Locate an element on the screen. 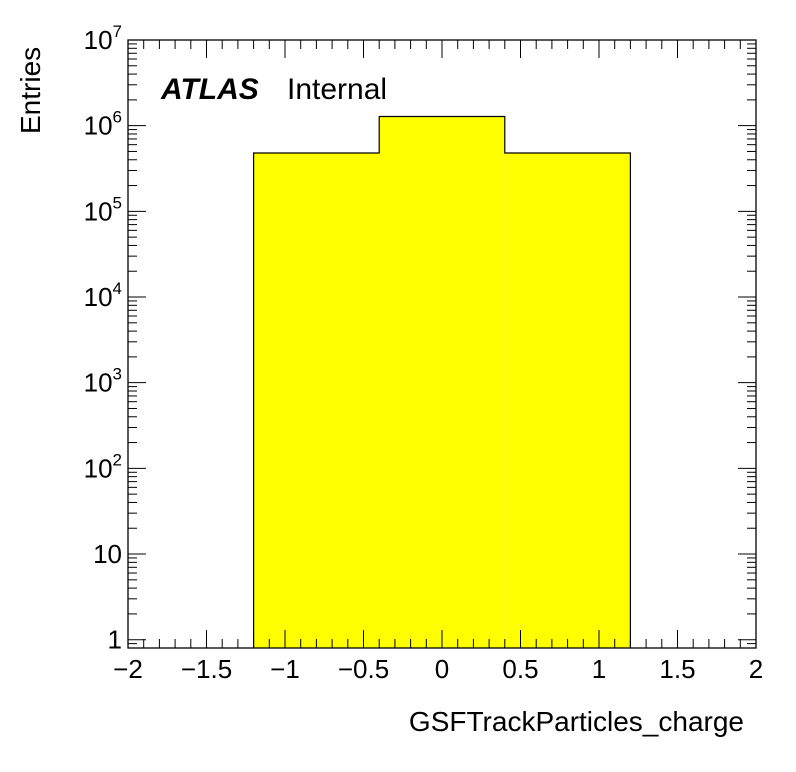  y-tick-label-7: 10⁷ is located at coordinates (103, 38).